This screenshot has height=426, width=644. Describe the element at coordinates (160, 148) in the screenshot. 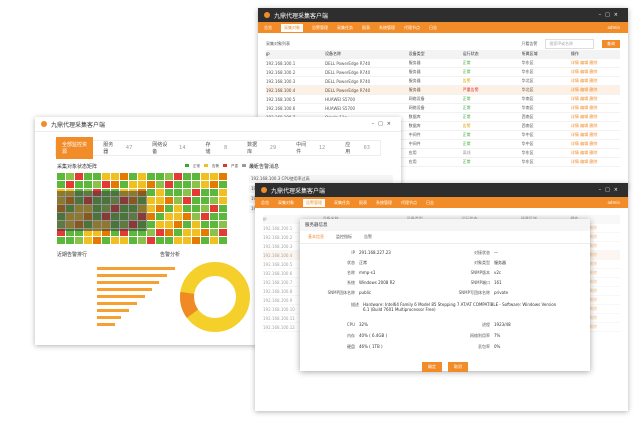

I see `stat-label: 网络设备` at that location.